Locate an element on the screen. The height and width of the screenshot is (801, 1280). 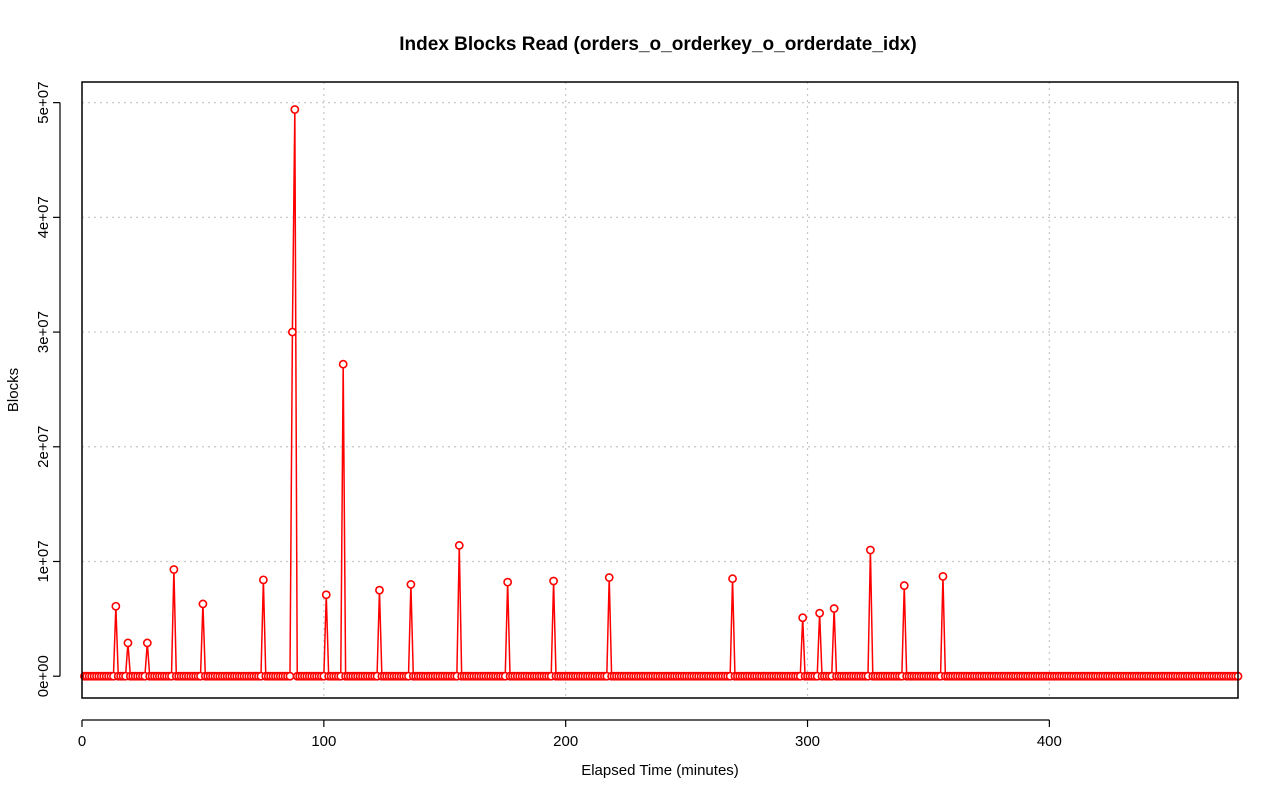
y-axis-label: Blocks is located at coordinates (13, 390).